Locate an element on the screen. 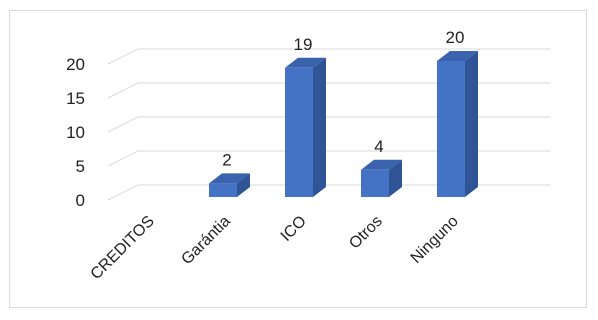  y-tick-label: 15 is located at coordinates (75, 98).